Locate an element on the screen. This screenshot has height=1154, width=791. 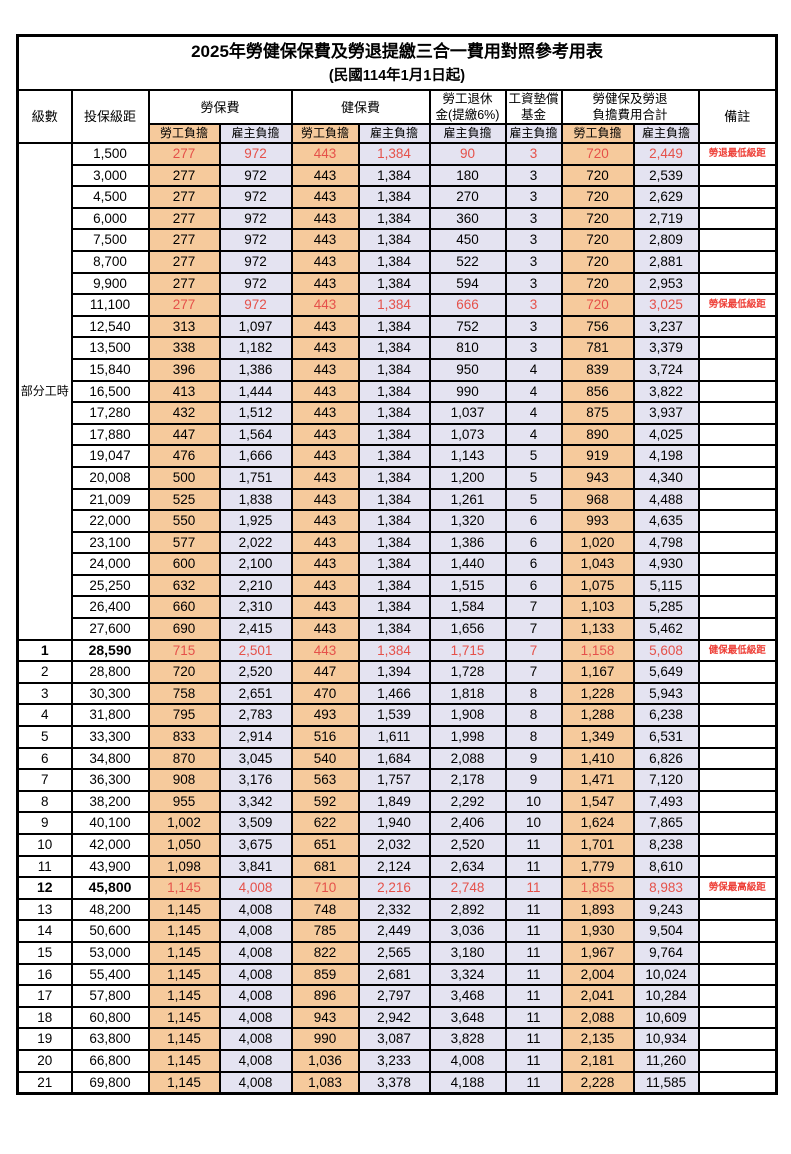
pension-employer-cell: 2,892 is located at coordinates (467, 909).